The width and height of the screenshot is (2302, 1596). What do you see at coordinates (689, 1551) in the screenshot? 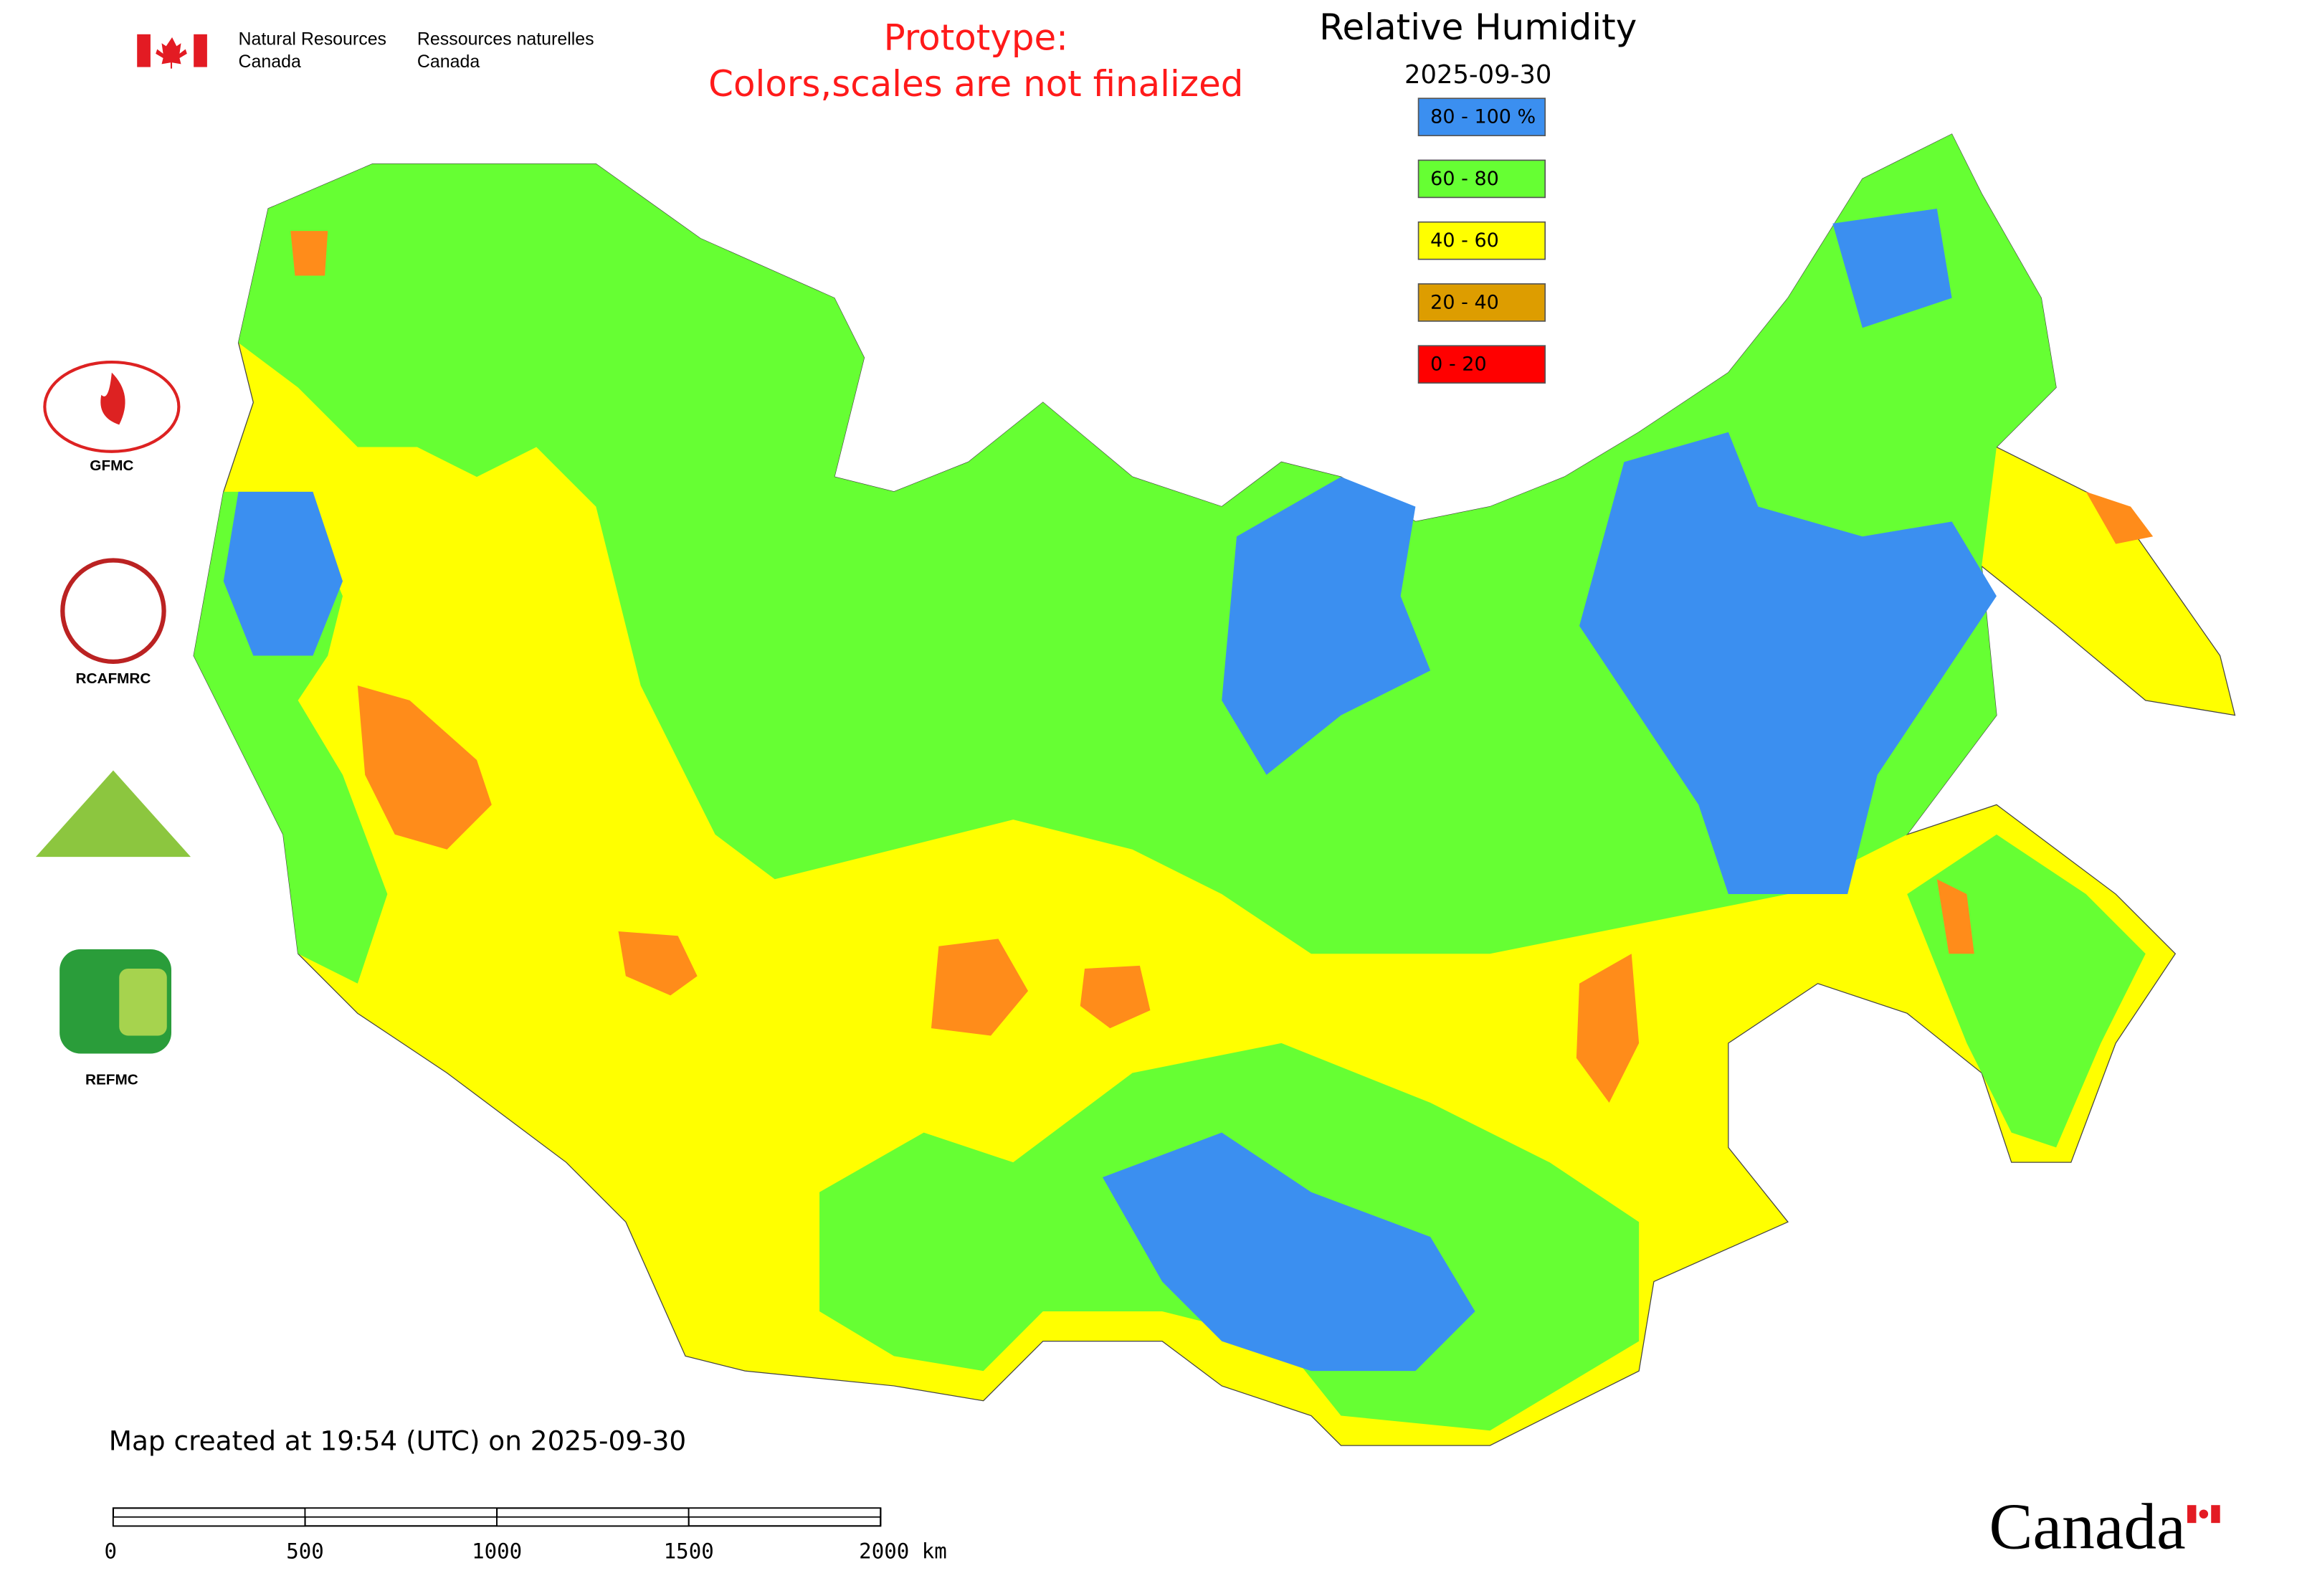
I see `scale-label: 1500` at bounding box center [689, 1551].